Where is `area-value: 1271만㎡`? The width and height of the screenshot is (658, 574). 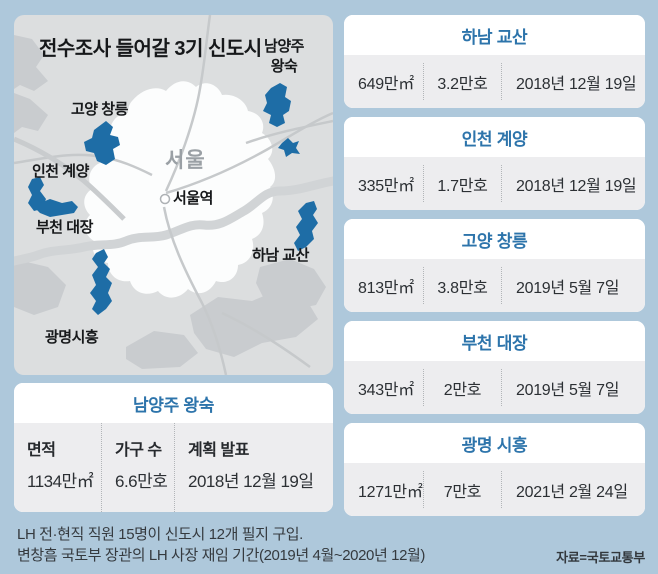 area-value: 1271만㎡ is located at coordinates (390, 492).